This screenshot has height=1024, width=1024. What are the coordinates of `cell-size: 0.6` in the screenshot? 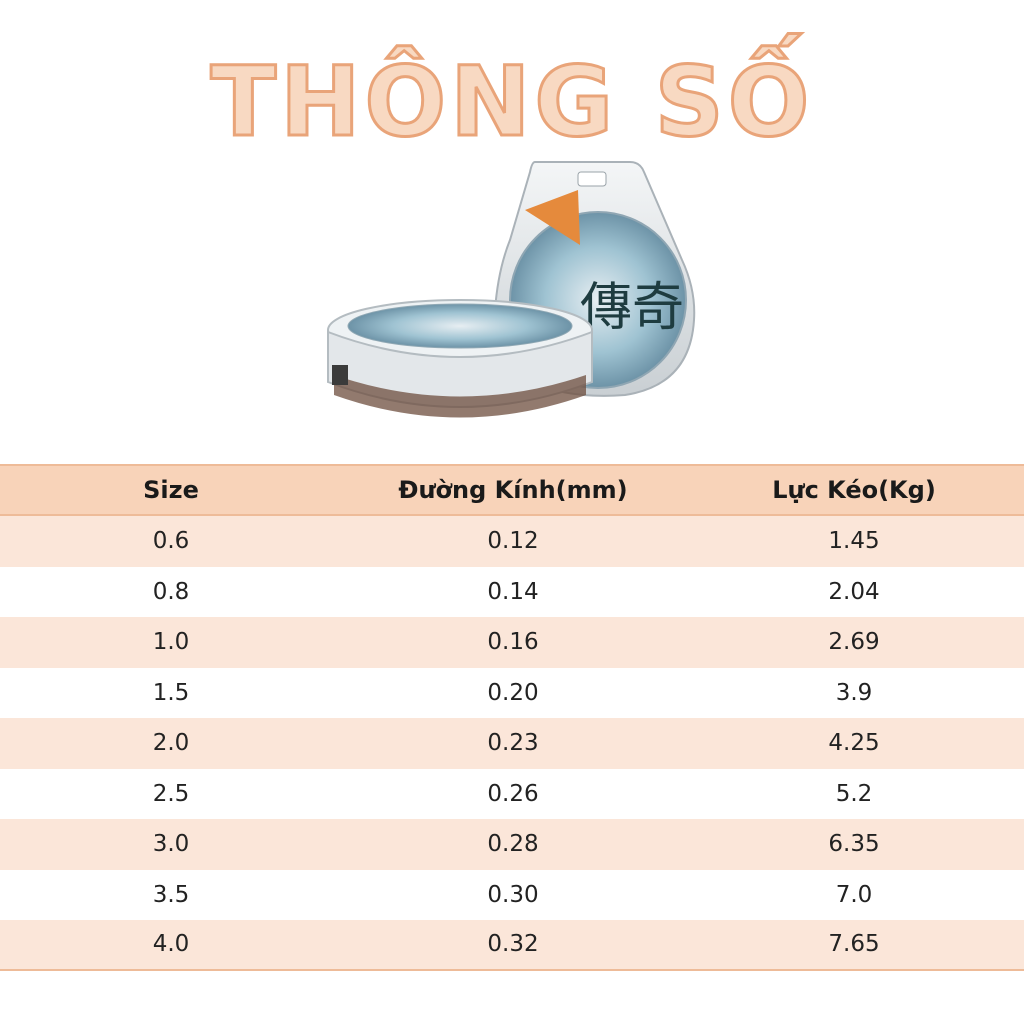 It's located at (171, 541).